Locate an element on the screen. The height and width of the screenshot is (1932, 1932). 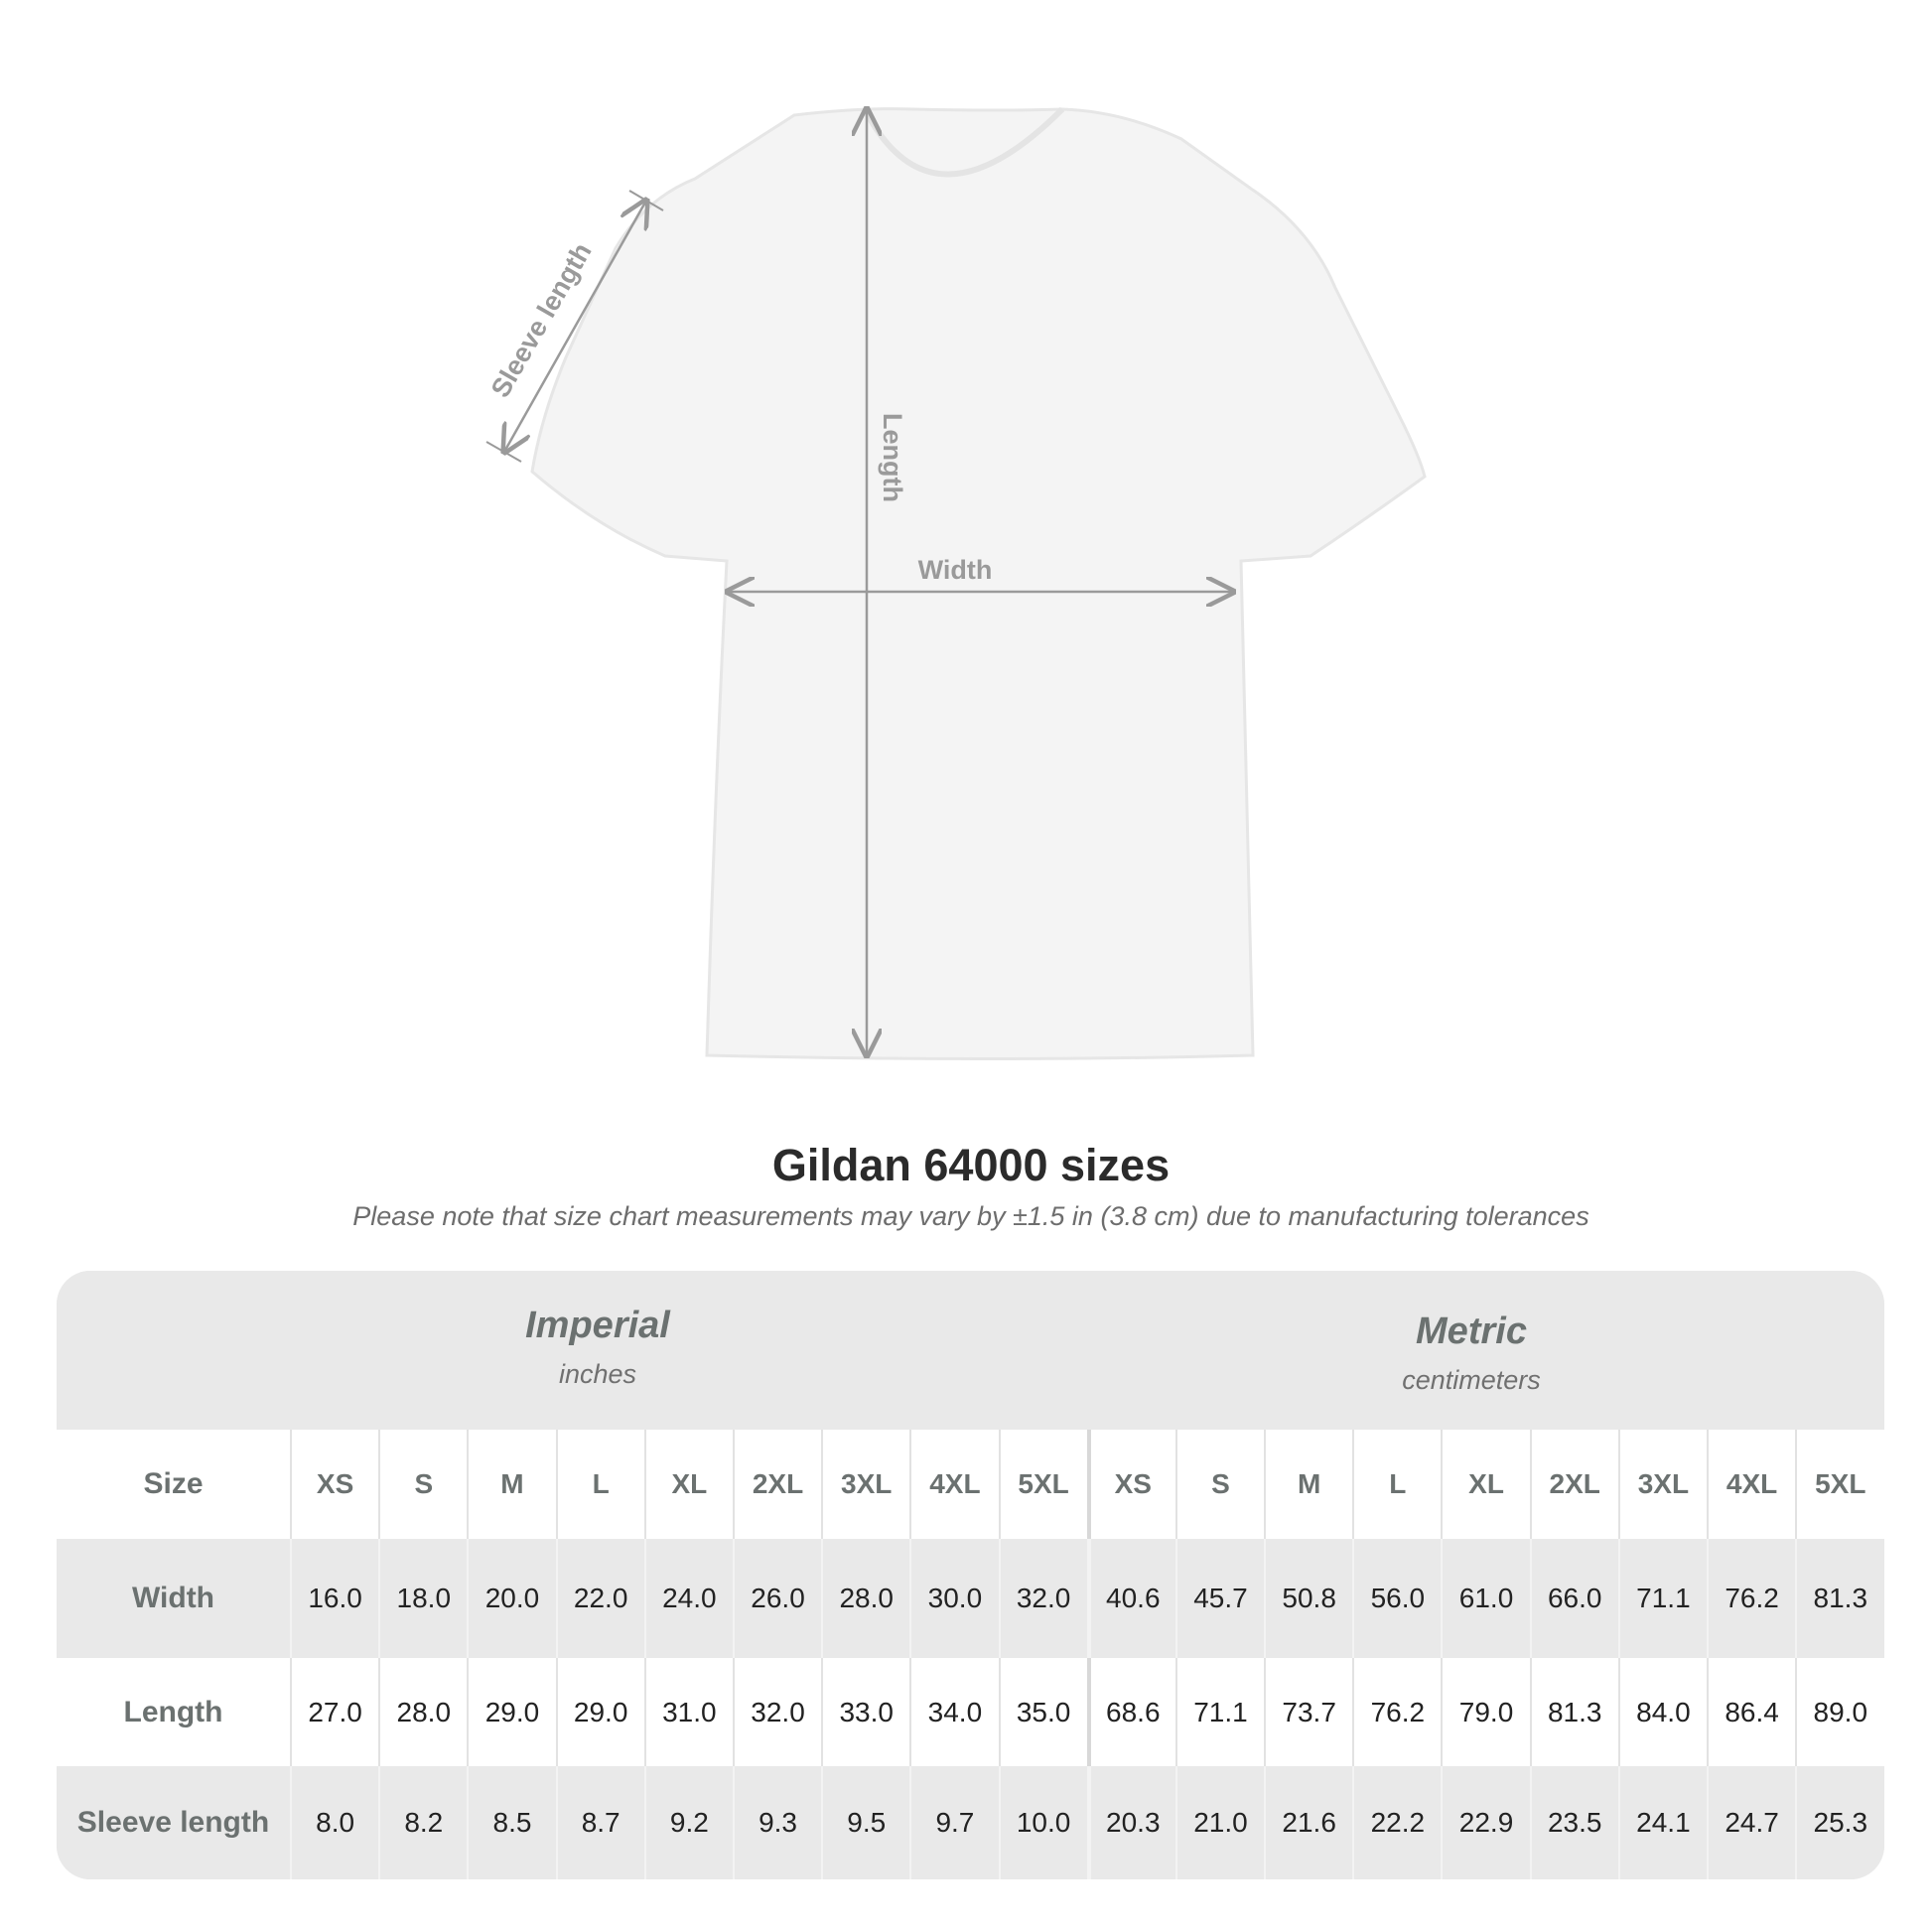
value-cell: 26.0 is located at coordinates (776, 1599).